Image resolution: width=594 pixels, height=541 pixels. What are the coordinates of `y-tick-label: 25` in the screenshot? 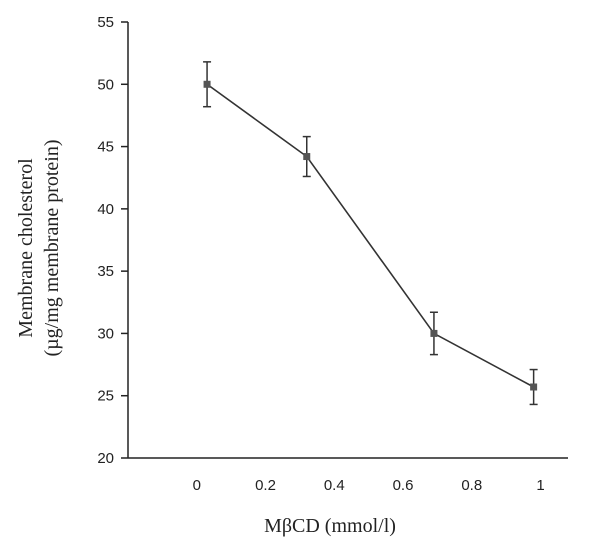 It's located at (105, 396).